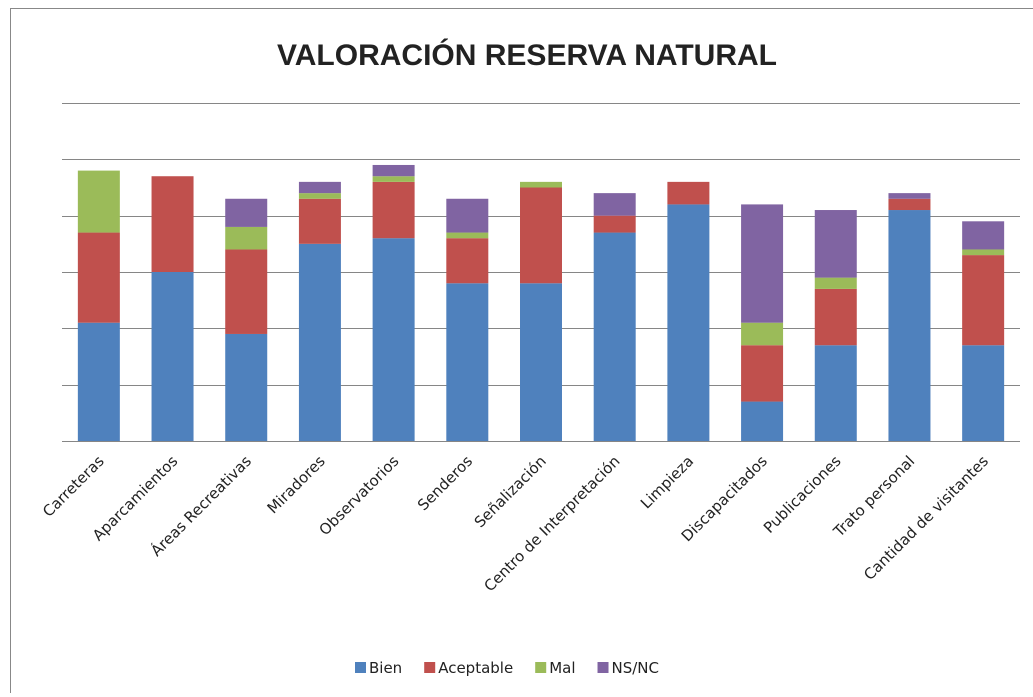  Describe the element at coordinates (562, 668) in the screenshot. I see `legend-label: Mal` at that location.